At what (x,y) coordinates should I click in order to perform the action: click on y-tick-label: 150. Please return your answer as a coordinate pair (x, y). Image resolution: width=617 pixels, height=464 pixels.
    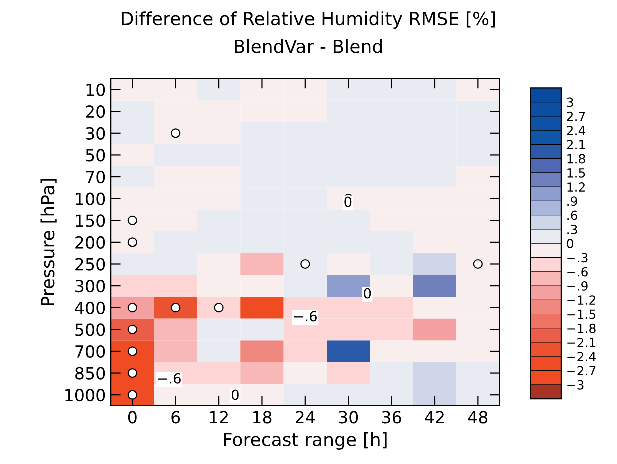
    Looking at the image, I should click on (91, 221).